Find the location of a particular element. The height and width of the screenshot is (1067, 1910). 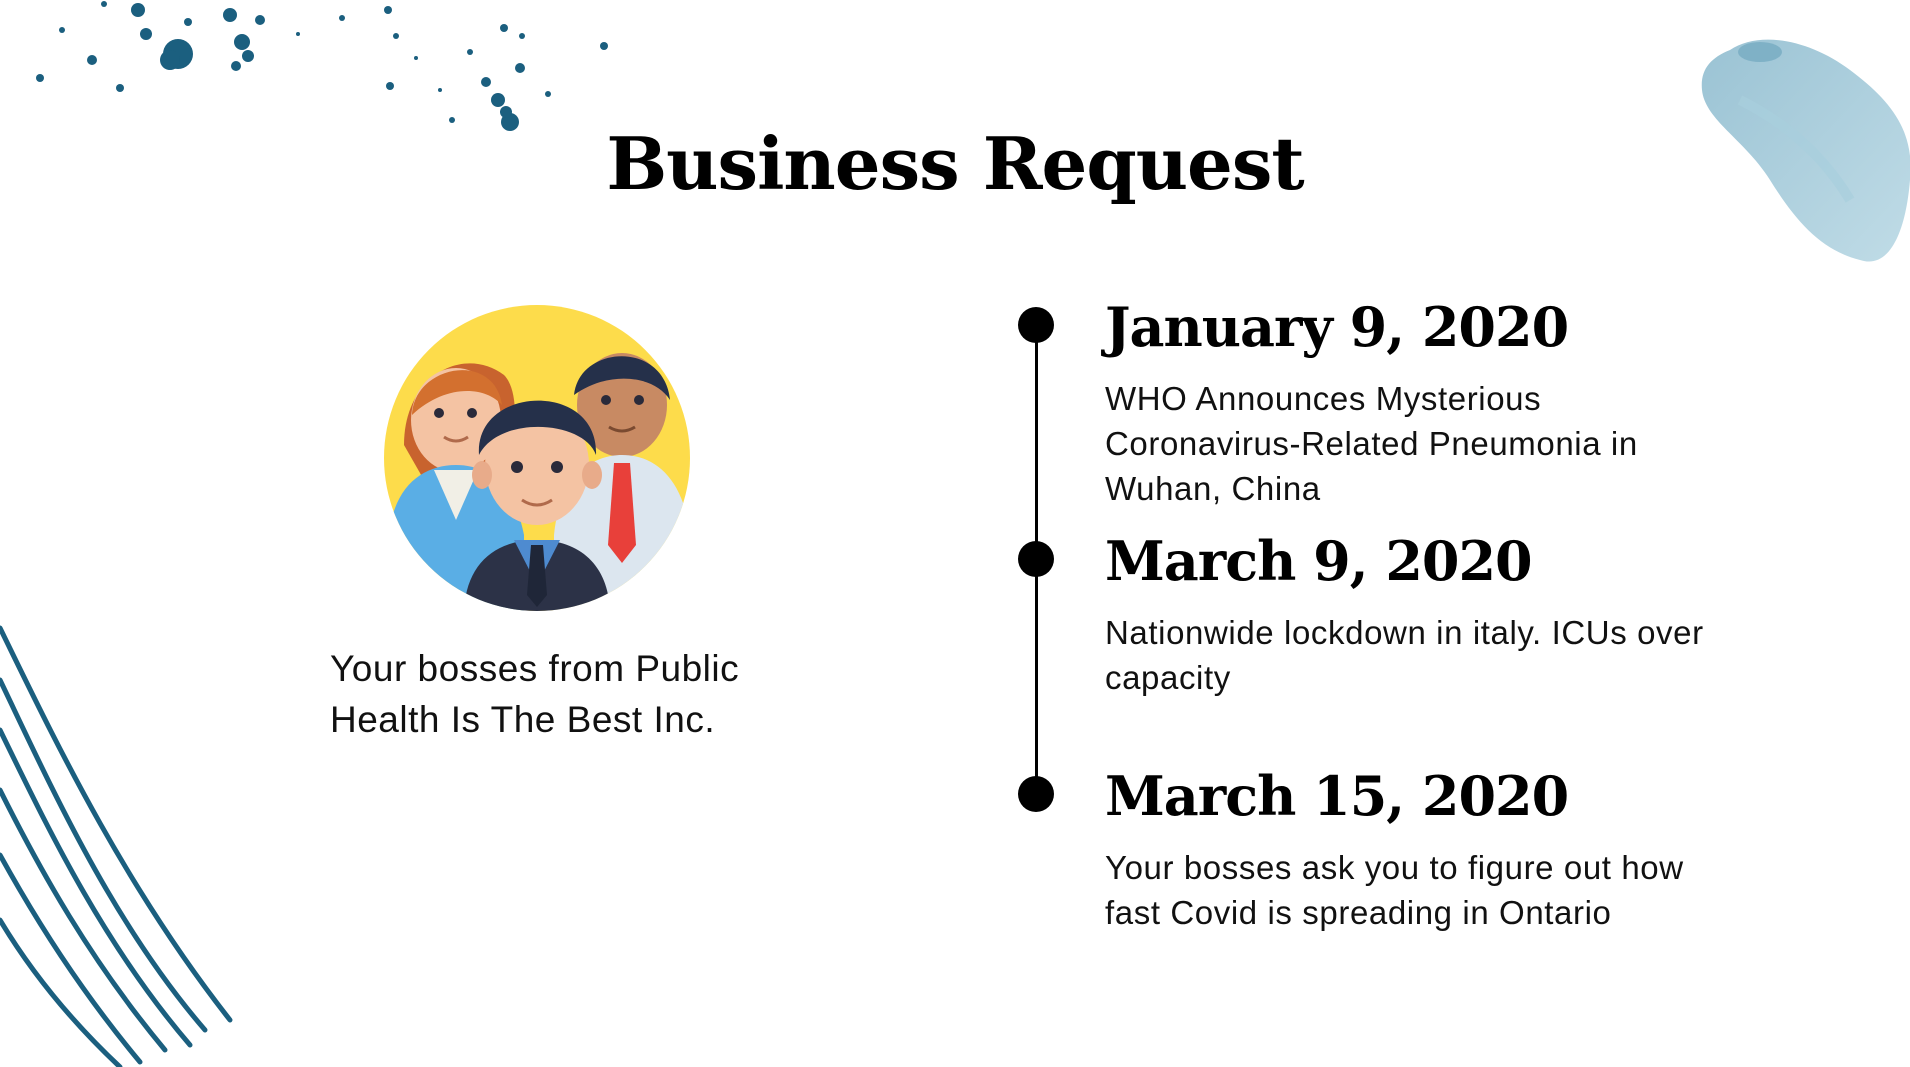

team-people-icon is located at coordinates (537, 458).